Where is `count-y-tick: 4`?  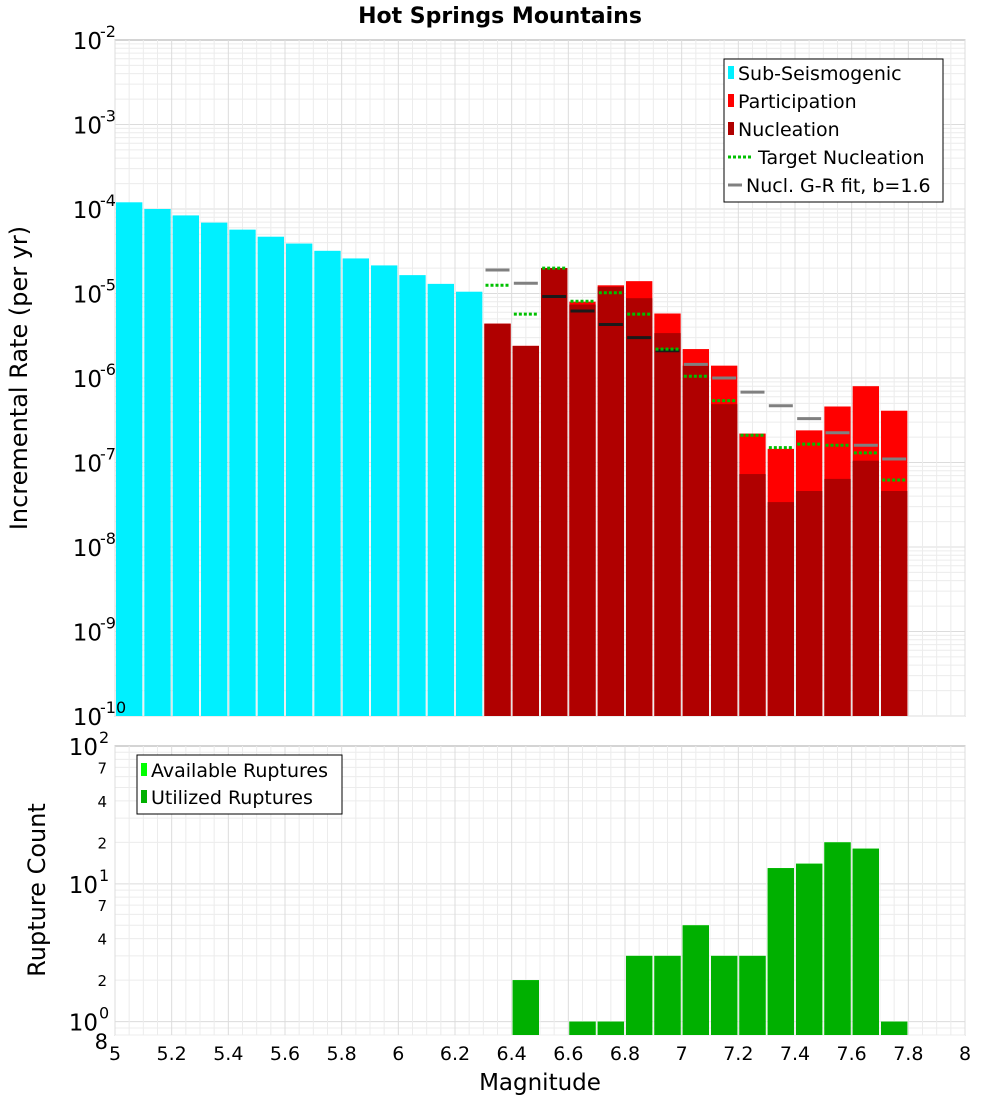
count-y-tick: 4 is located at coordinates (102, 940).